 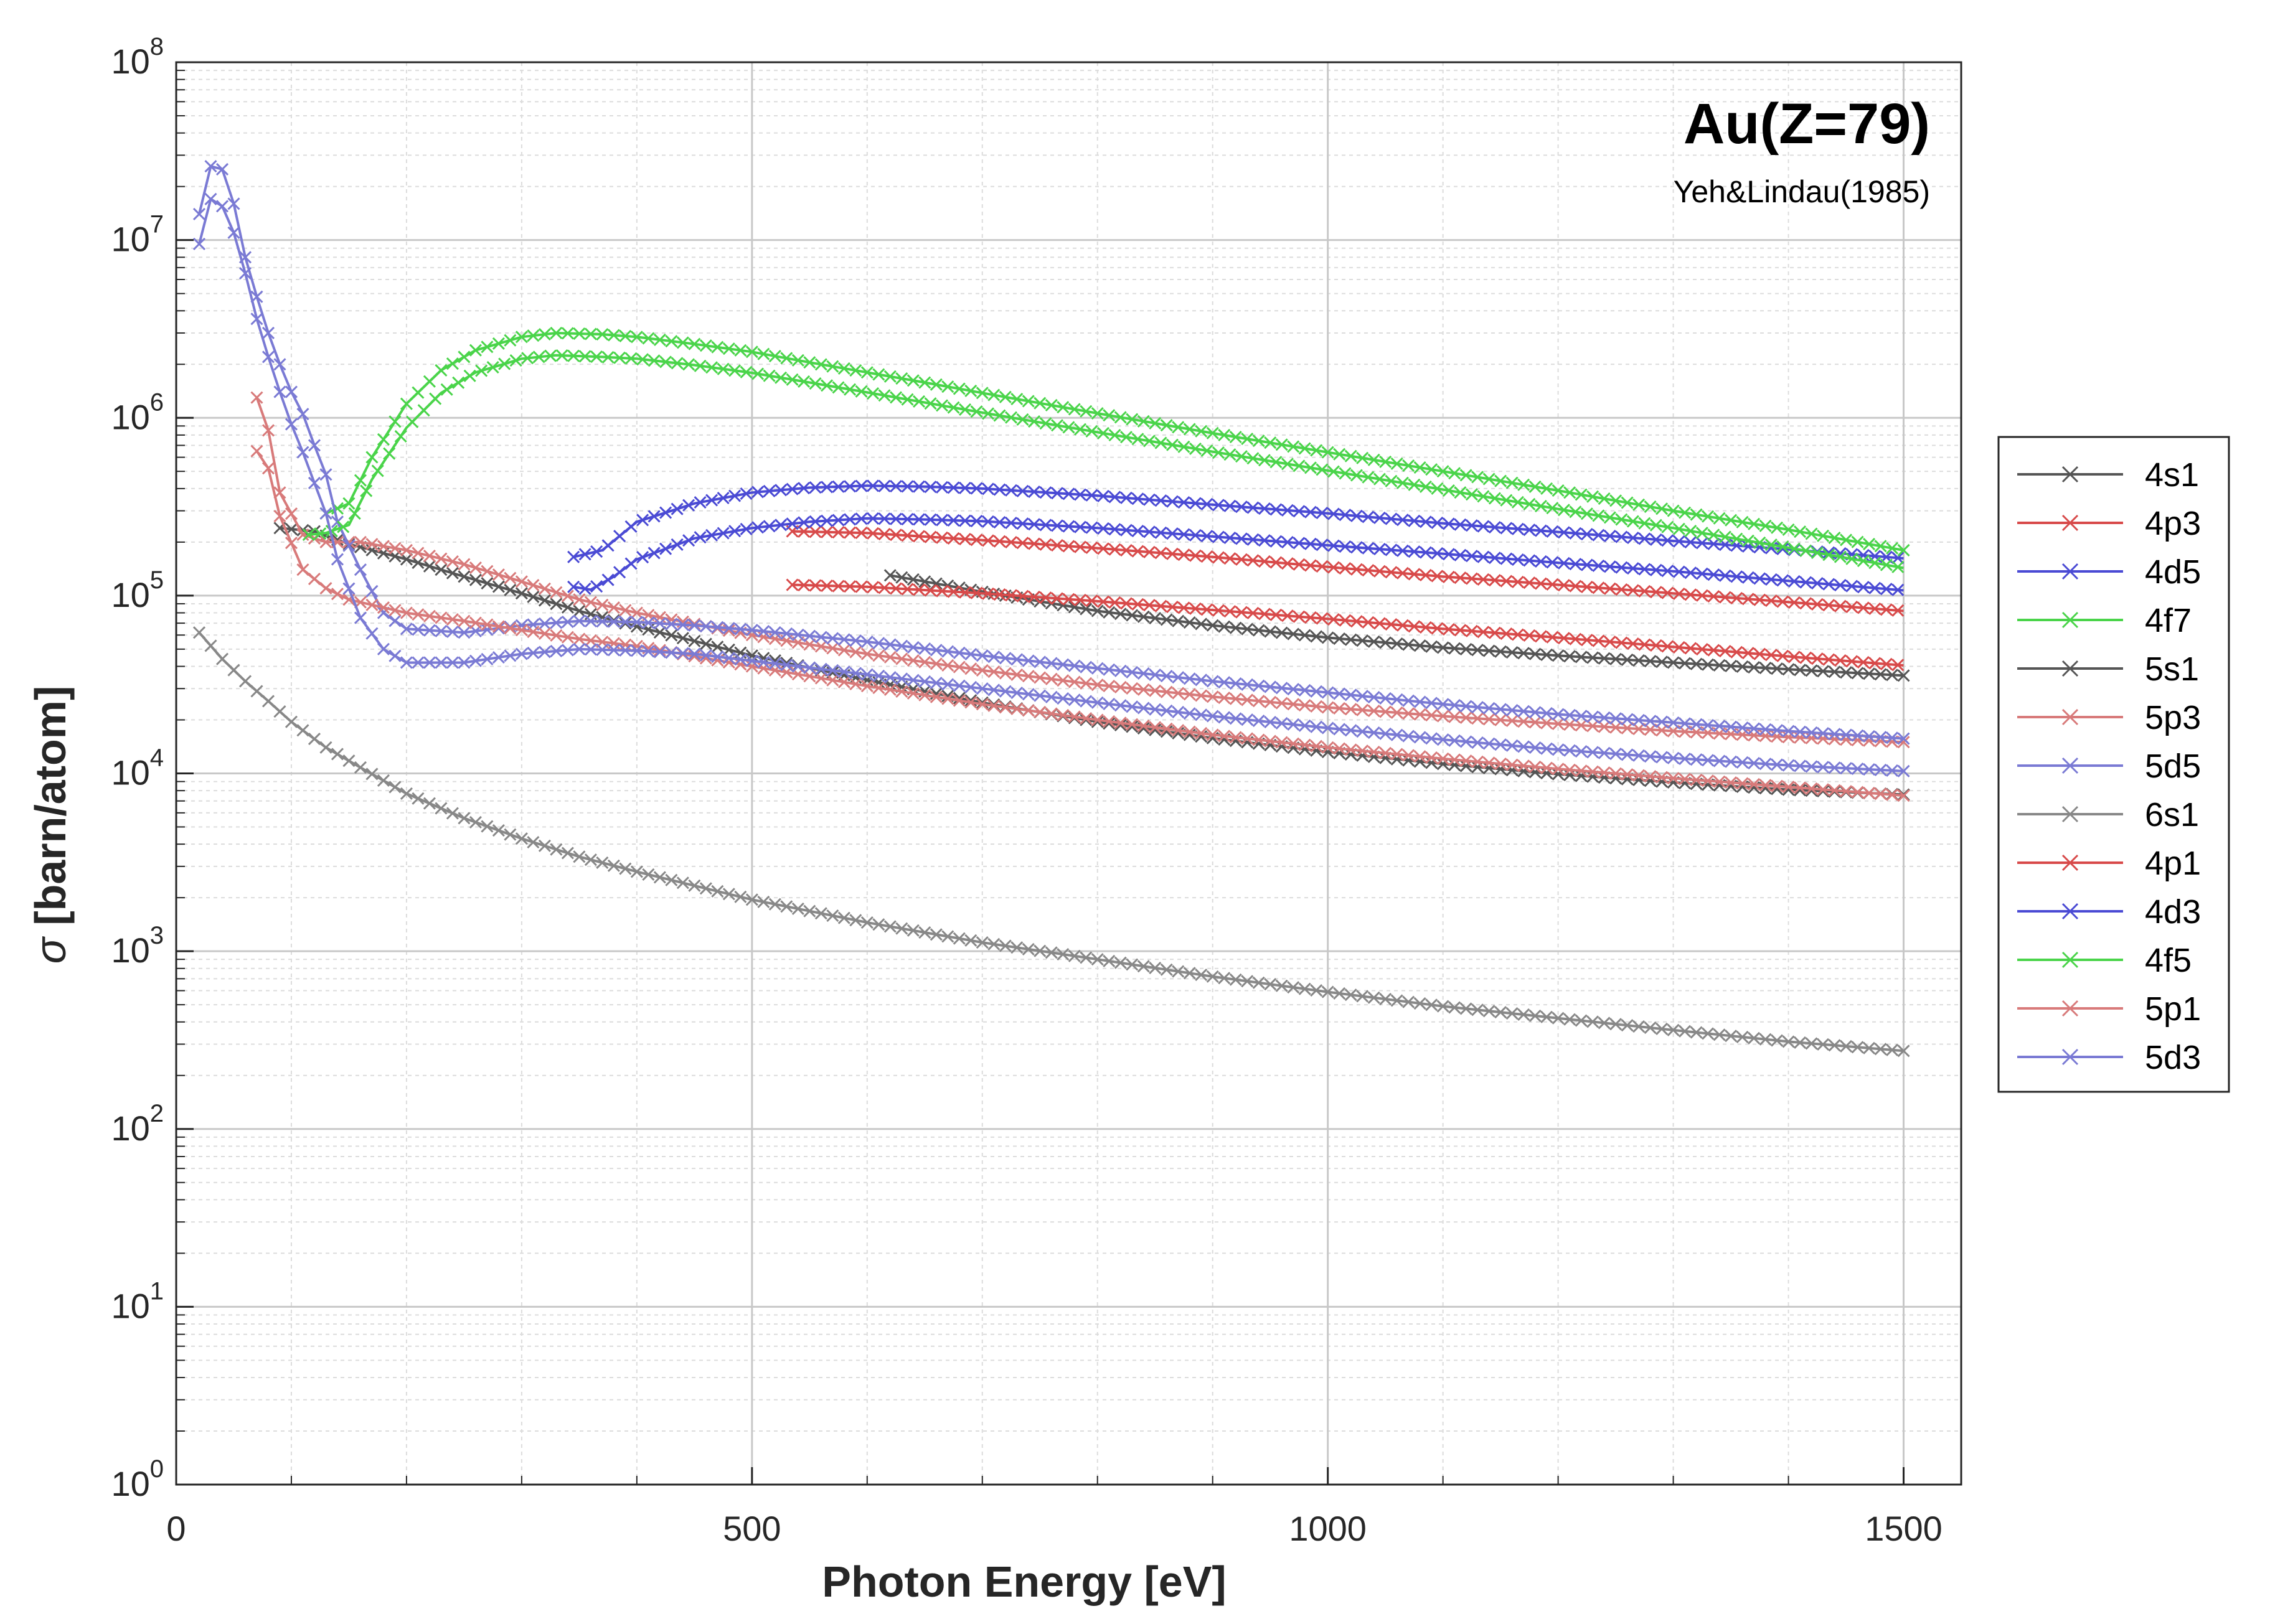 I want to click on marker-5s1, so click(x=867, y=680).